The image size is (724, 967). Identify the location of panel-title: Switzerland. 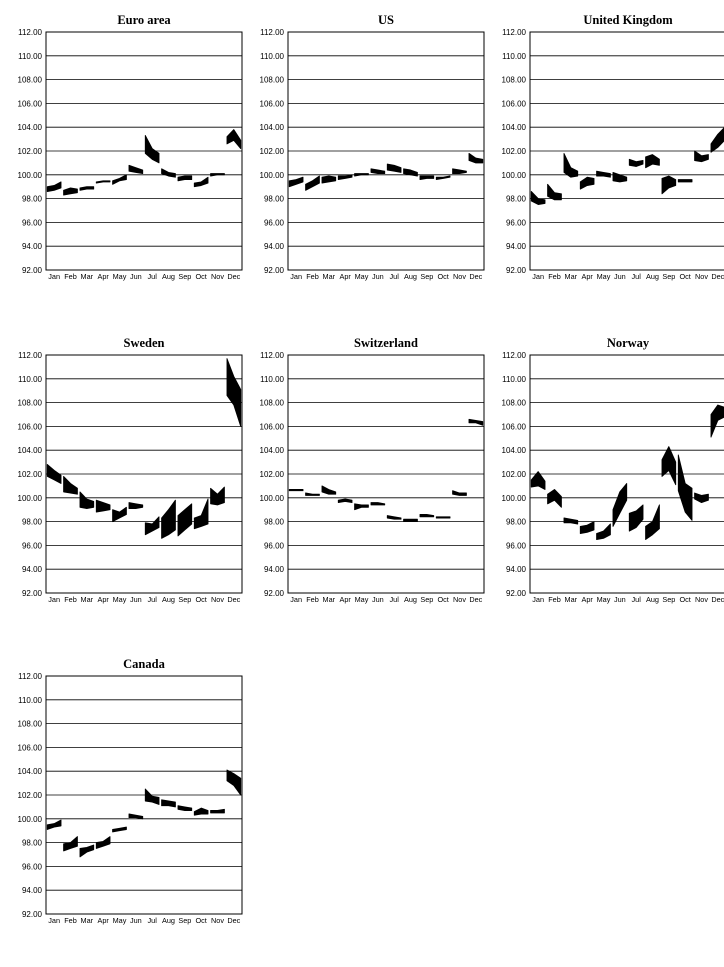
(386, 343).